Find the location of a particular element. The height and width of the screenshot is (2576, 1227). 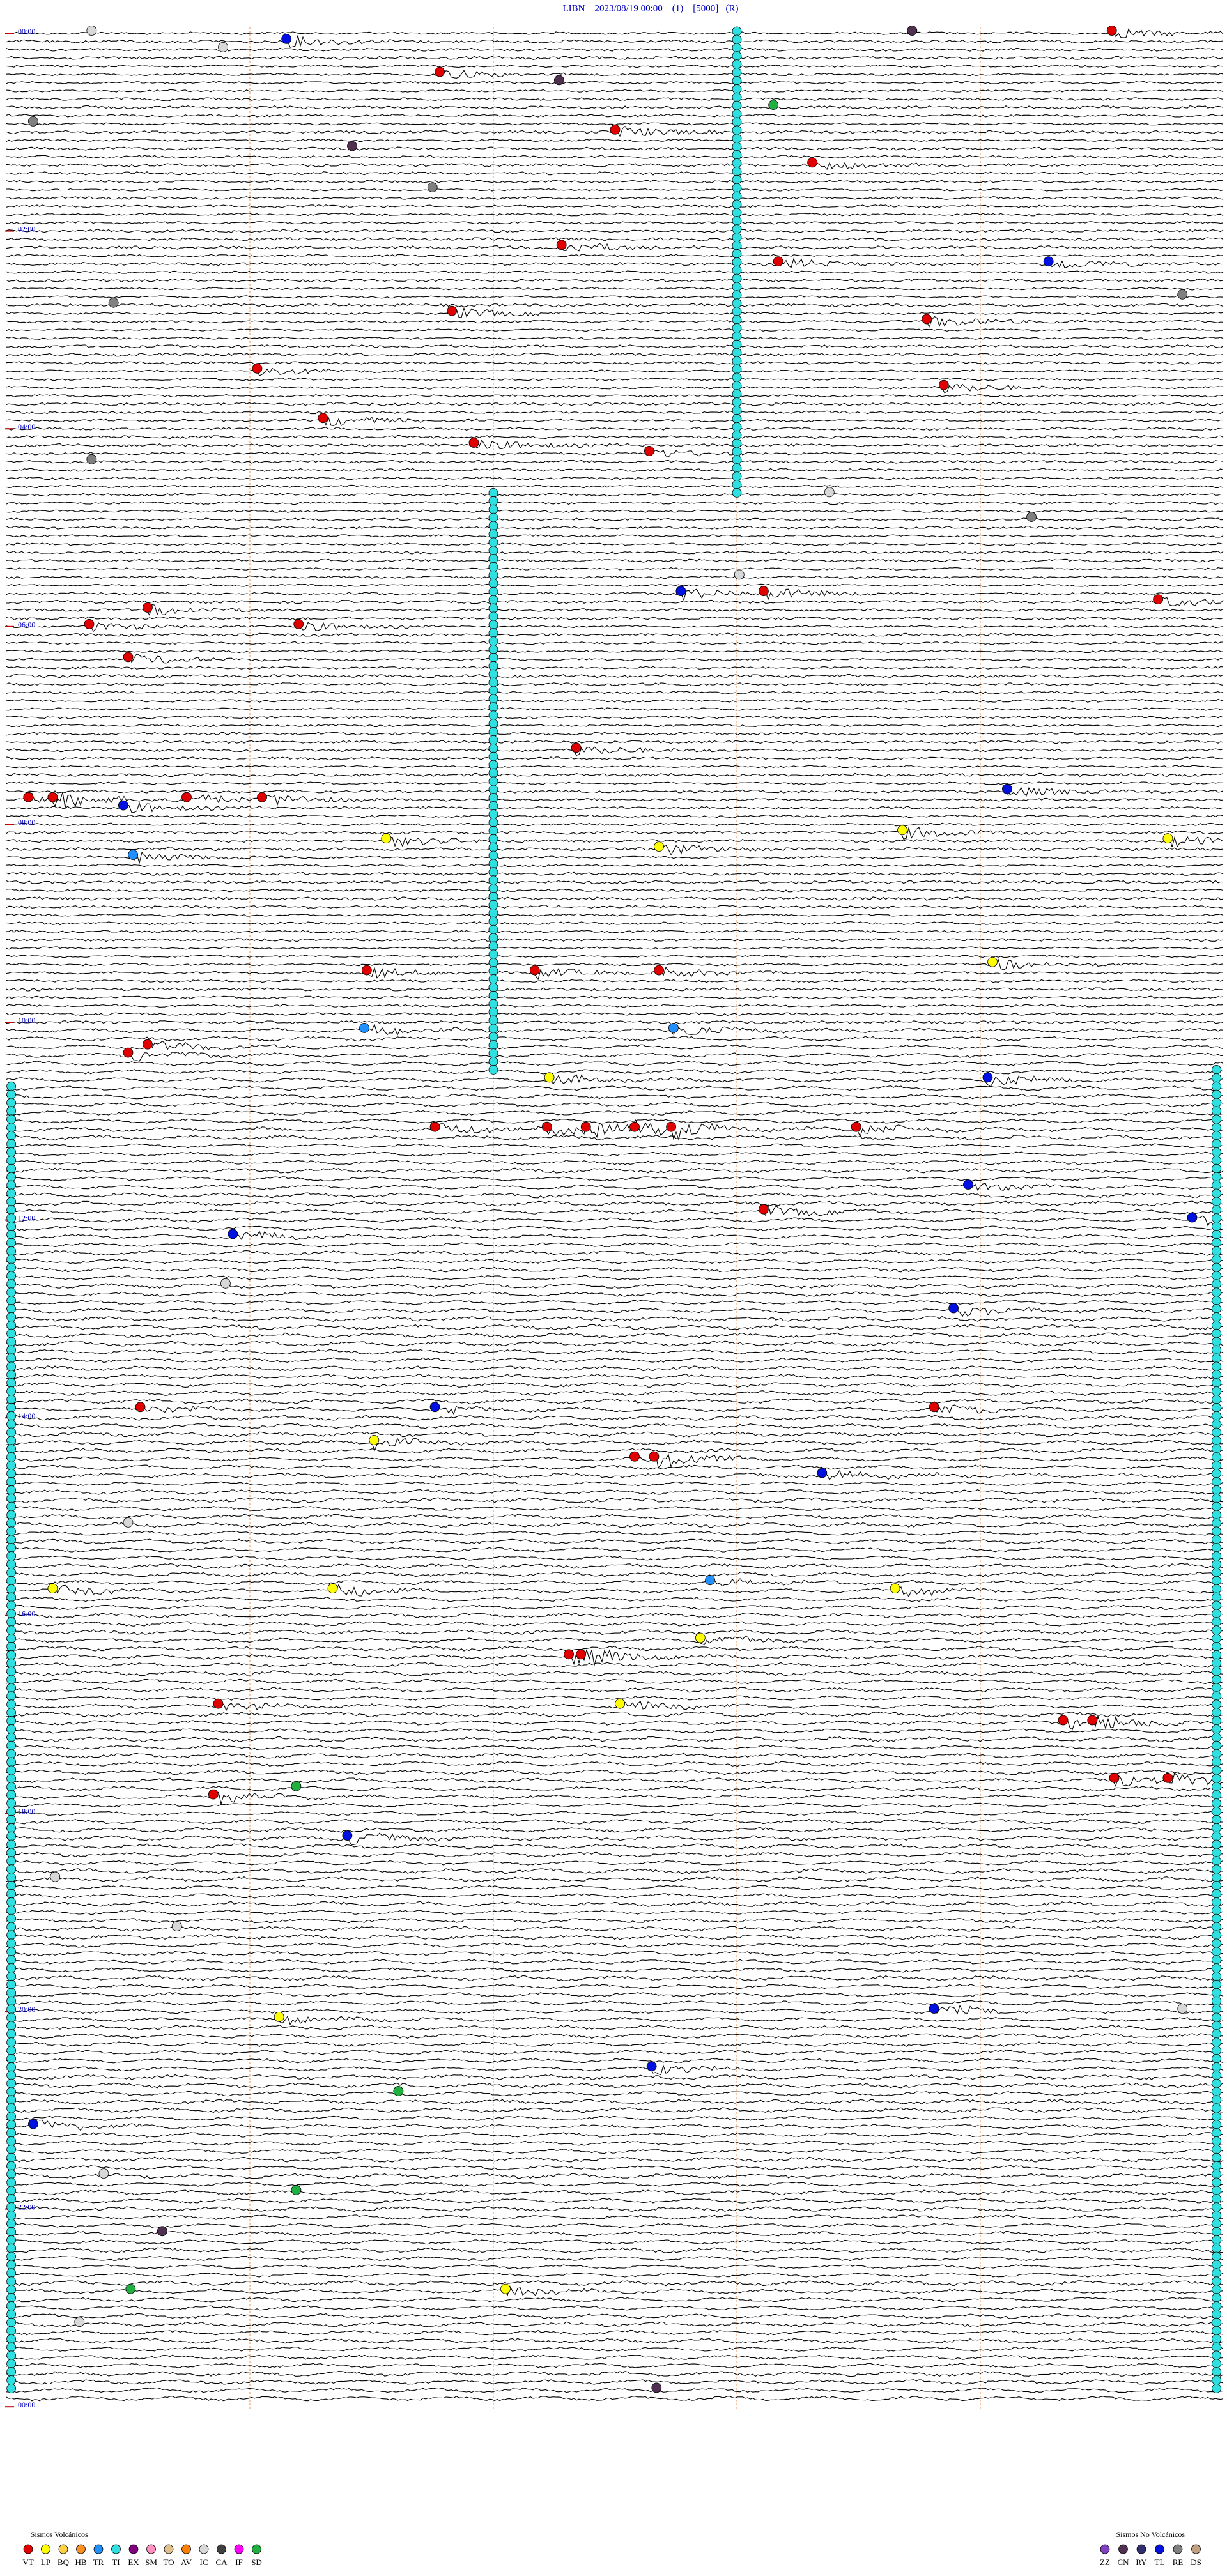

legend-code: TR is located at coordinates (99, 2562).